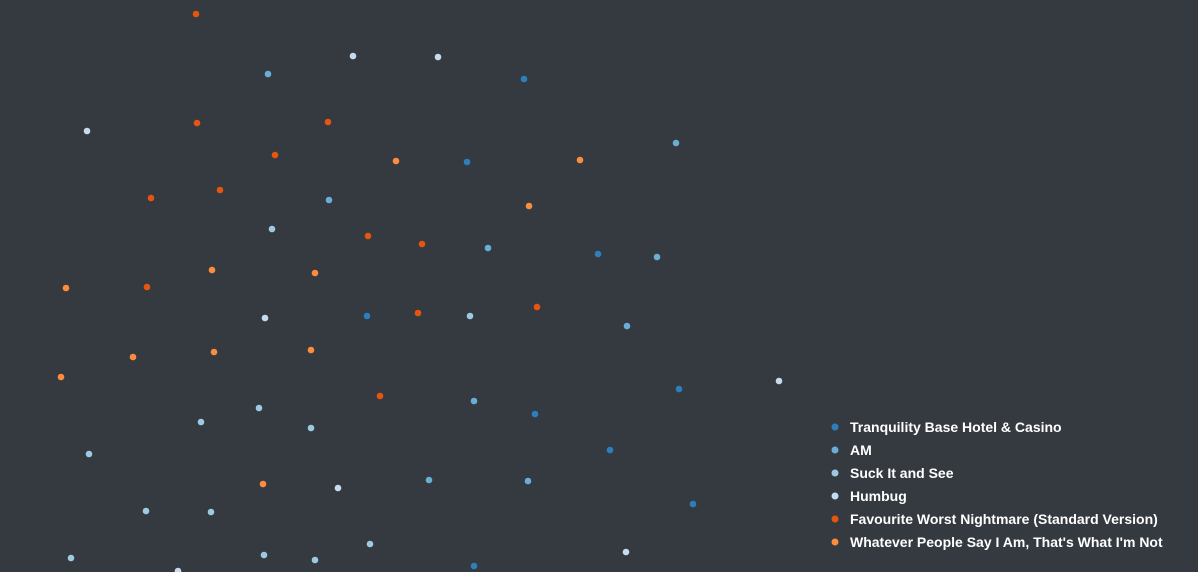 The image size is (1198, 572). Describe the element at coordinates (956, 427) in the screenshot. I see `legend-label: Tranquility Base Hotel & Casino` at that location.